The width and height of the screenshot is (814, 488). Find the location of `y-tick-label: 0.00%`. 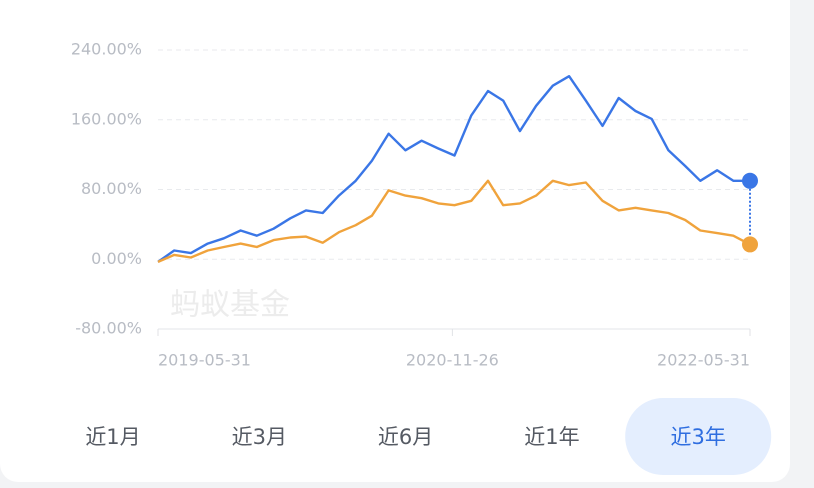

y-tick-label: 0.00% is located at coordinates (116, 258).